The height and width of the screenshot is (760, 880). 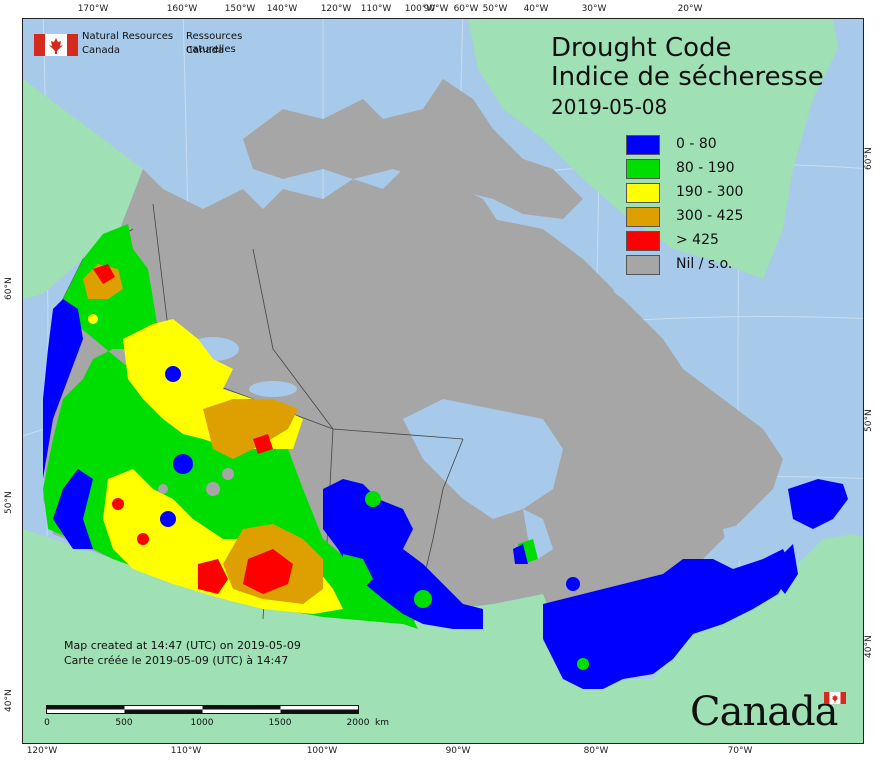 What do you see at coordinates (696, 144) in the screenshot?
I see `legend-label: 0 - 80` at bounding box center [696, 144].